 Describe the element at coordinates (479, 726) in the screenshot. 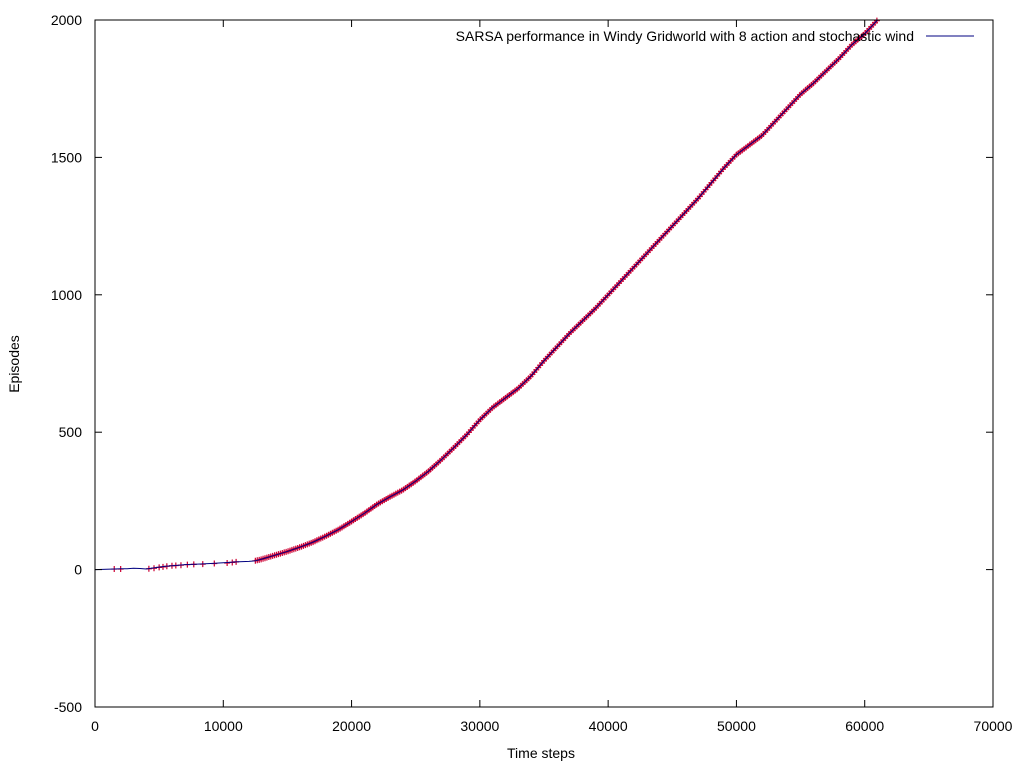

I see `x-tick-label: 30000` at that location.